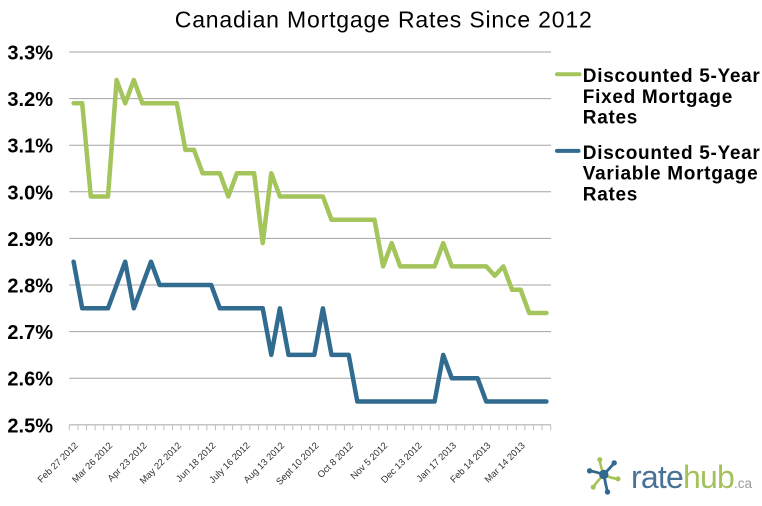  What do you see at coordinates (384, 20) in the screenshot?
I see `svg-text:Canadian Mortgage Rates Since: Canadian Mortgage Rates Since 2012` at bounding box center [384, 20].